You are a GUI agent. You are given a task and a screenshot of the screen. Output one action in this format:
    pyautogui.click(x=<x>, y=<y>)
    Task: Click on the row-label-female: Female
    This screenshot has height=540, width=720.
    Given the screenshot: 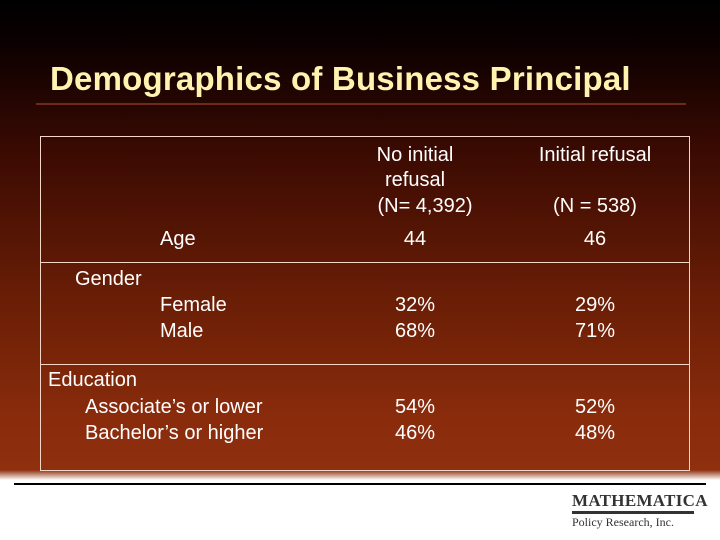 What is the action you would take?
    pyautogui.click(x=193, y=305)
    